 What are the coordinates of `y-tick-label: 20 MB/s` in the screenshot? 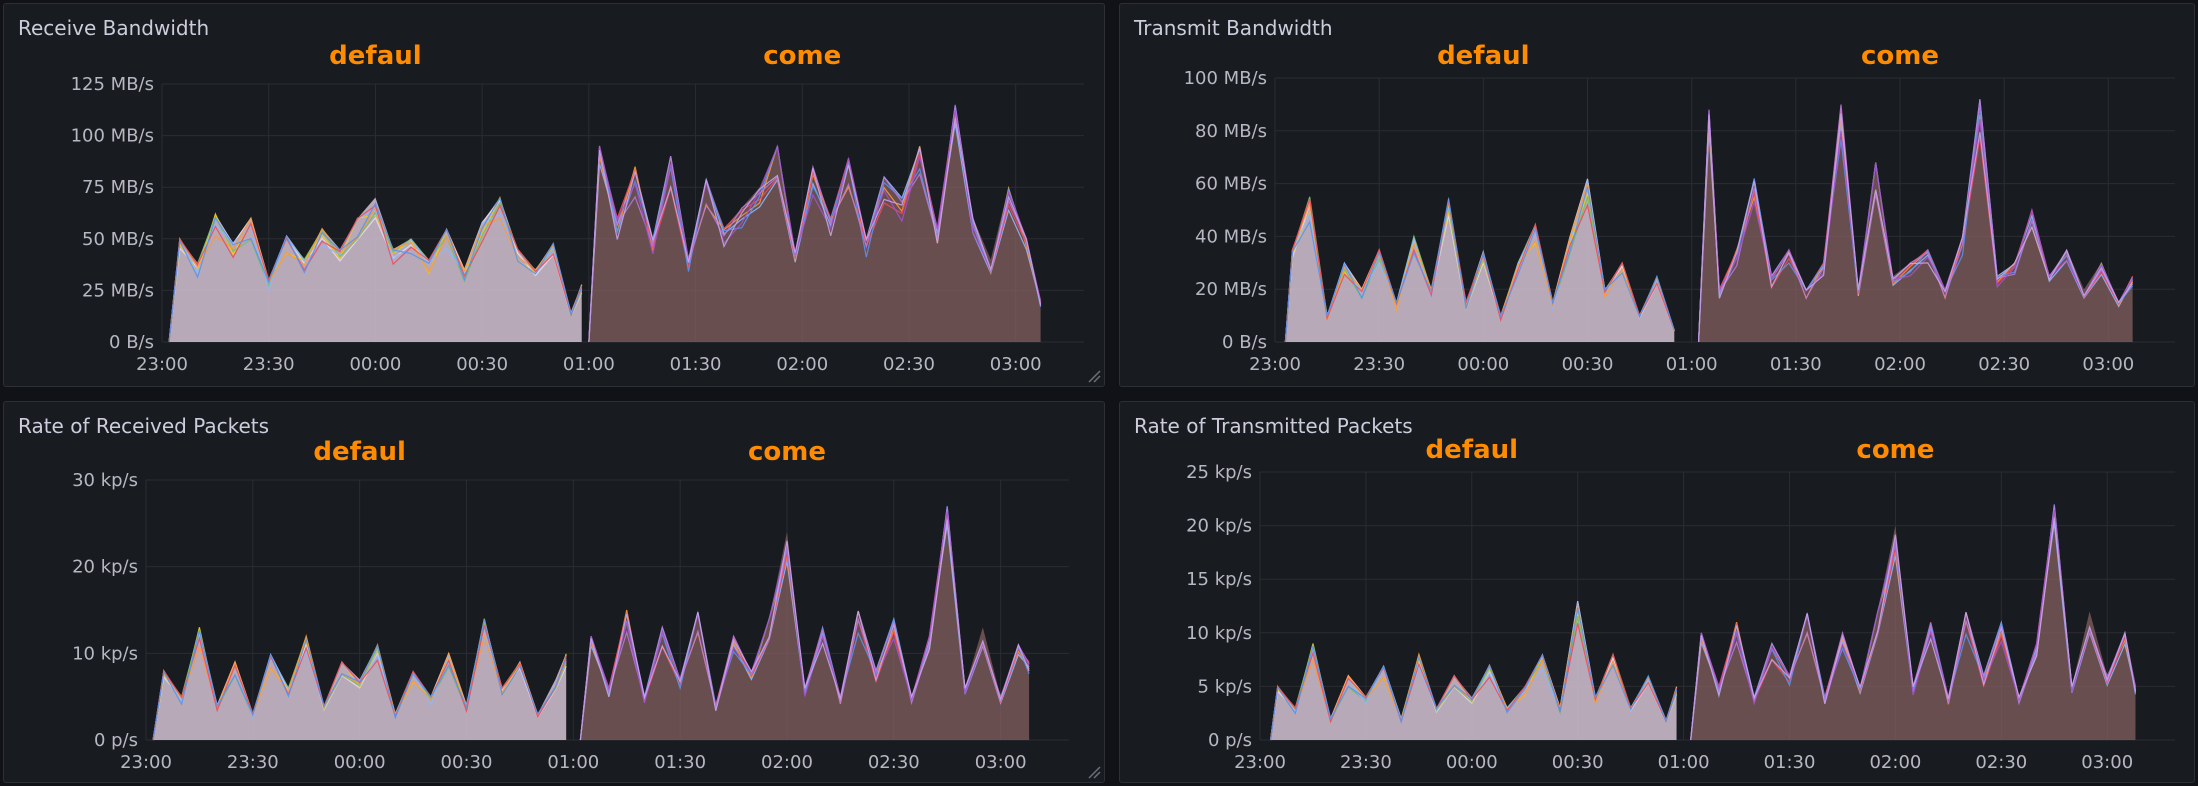 It's located at (1231, 289).